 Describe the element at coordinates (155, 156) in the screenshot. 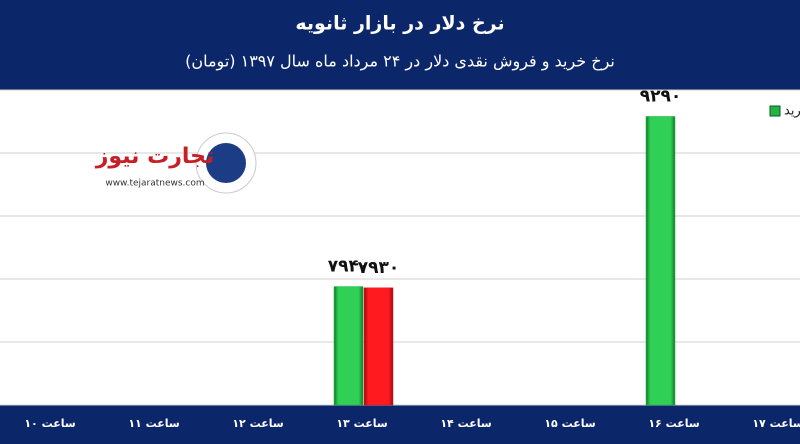

I see `logo-name: تجارت نیوز` at that location.